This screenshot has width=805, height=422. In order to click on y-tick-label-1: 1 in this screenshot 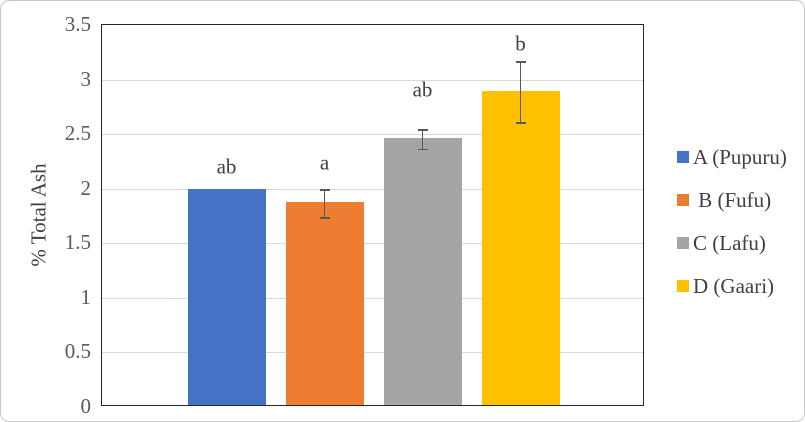, I will do `click(86, 296)`.